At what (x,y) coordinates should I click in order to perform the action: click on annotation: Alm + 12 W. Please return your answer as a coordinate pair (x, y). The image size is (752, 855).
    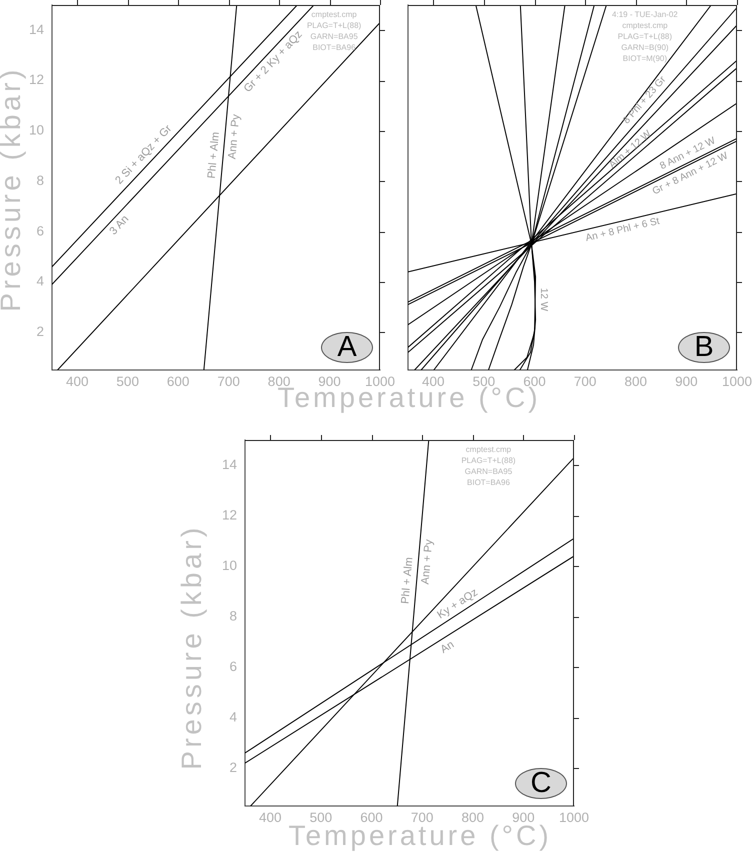
    Looking at the image, I should click on (630, 149).